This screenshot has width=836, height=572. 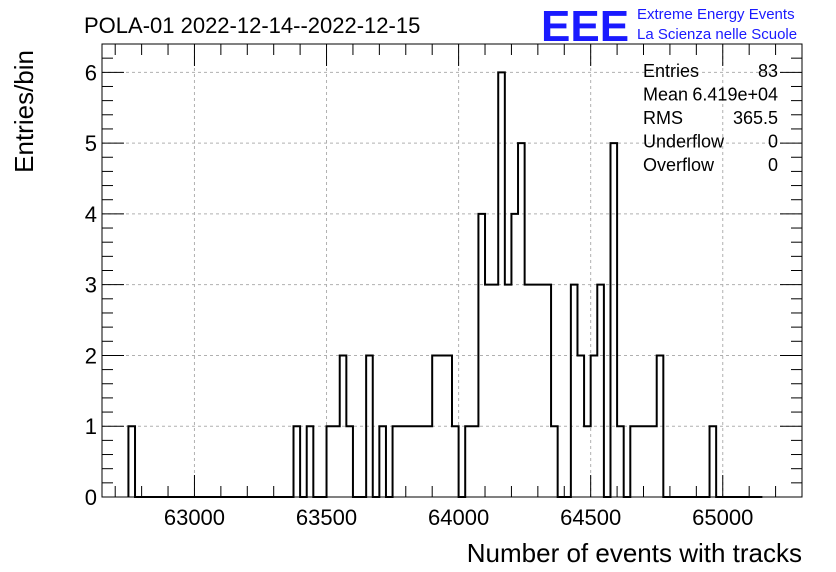 I want to click on logo-line-1: Extreme Energy Events, so click(x=716, y=14).